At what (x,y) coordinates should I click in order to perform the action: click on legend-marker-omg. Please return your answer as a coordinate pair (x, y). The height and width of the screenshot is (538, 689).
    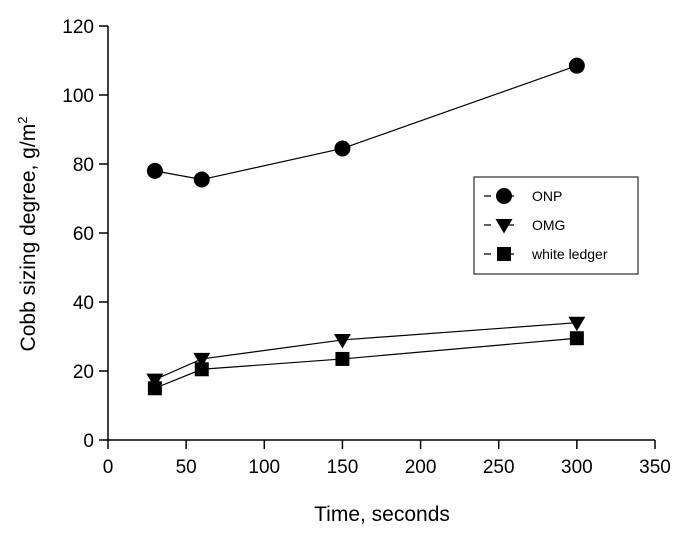
    Looking at the image, I should click on (504, 226).